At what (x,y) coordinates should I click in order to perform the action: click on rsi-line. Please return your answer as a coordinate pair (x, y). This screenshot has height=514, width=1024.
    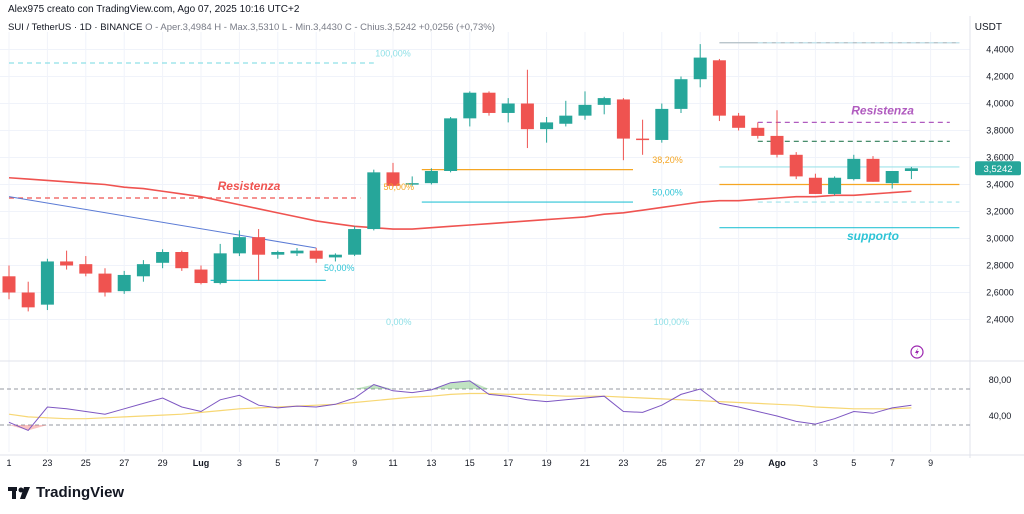
    Looking at the image, I should click on (460, 406).